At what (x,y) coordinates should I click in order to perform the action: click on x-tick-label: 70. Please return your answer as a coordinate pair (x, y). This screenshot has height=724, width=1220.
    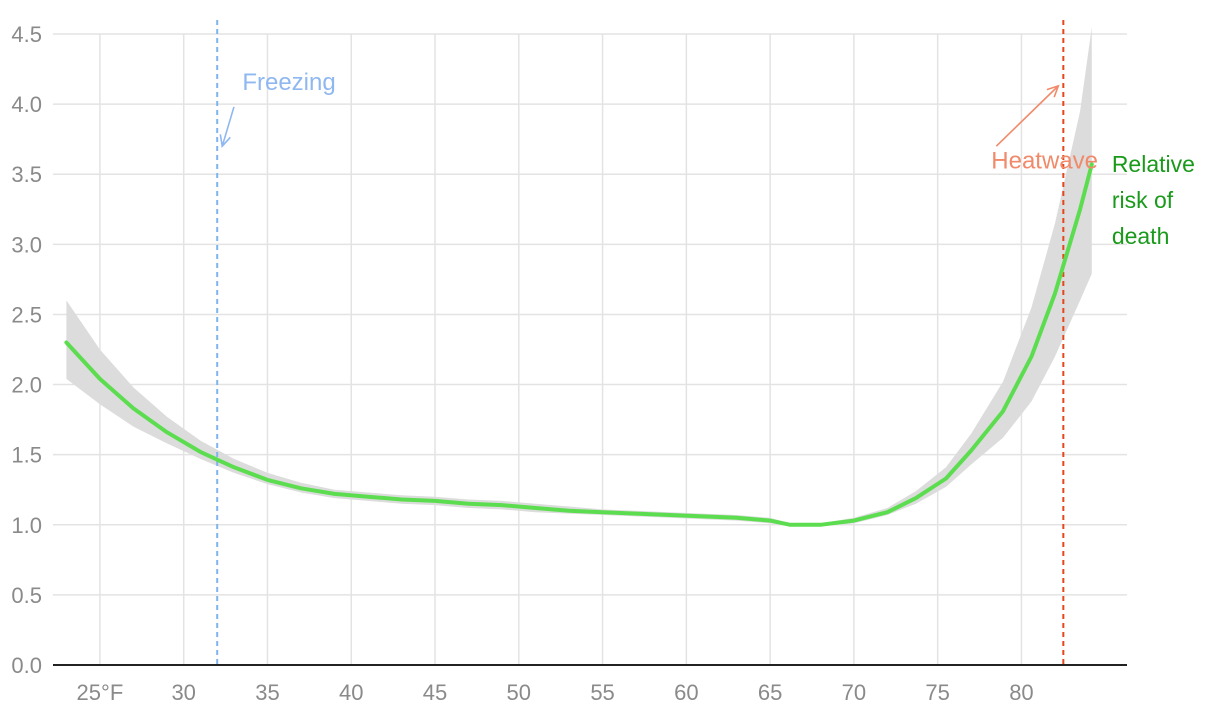
    Looking at the image, I should click on (854, 692).